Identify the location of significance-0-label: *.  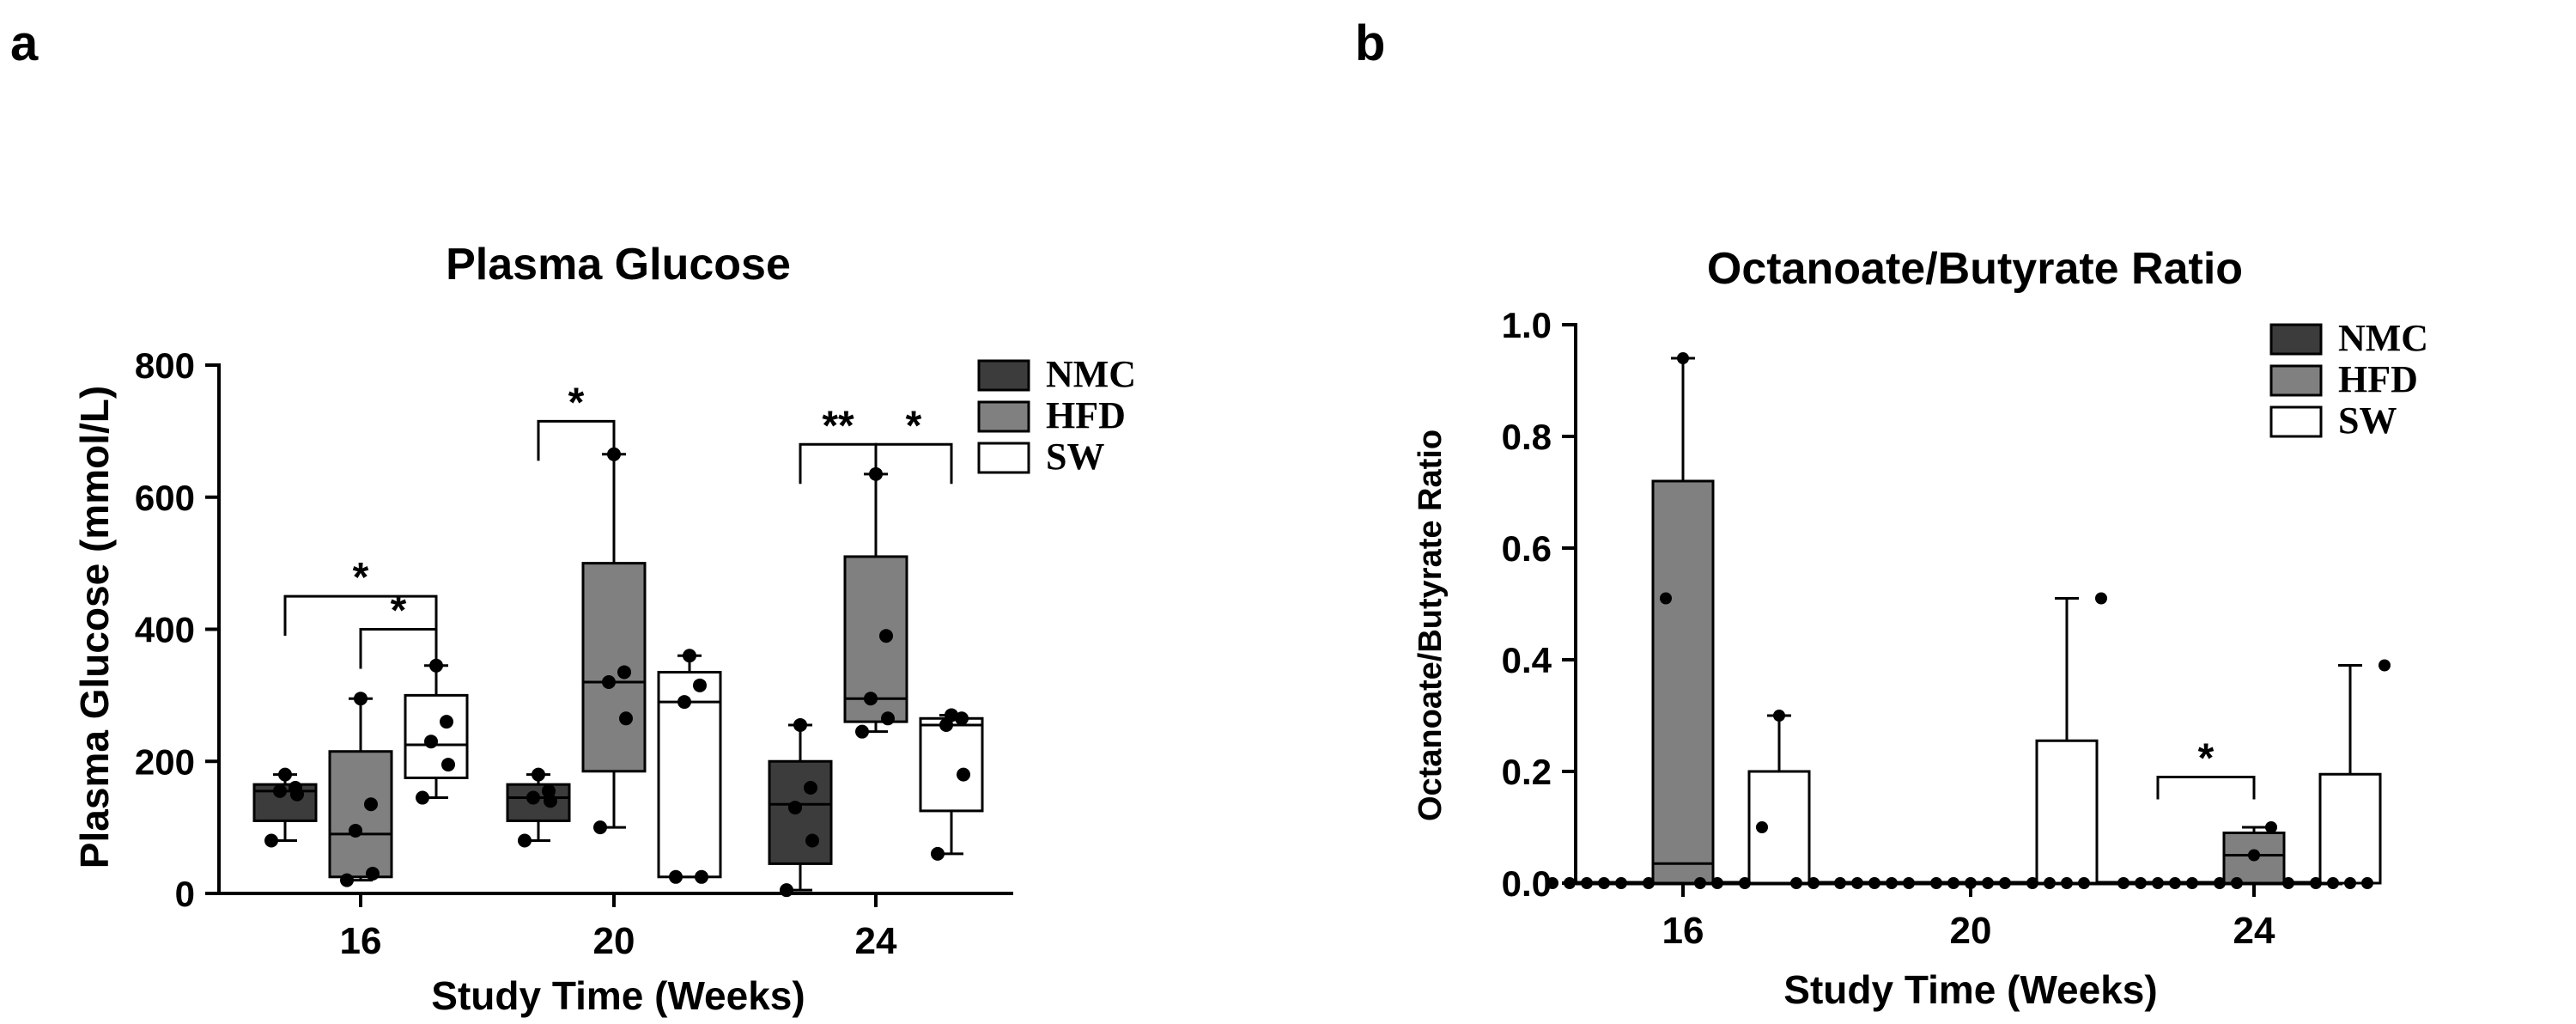
(361, 577).